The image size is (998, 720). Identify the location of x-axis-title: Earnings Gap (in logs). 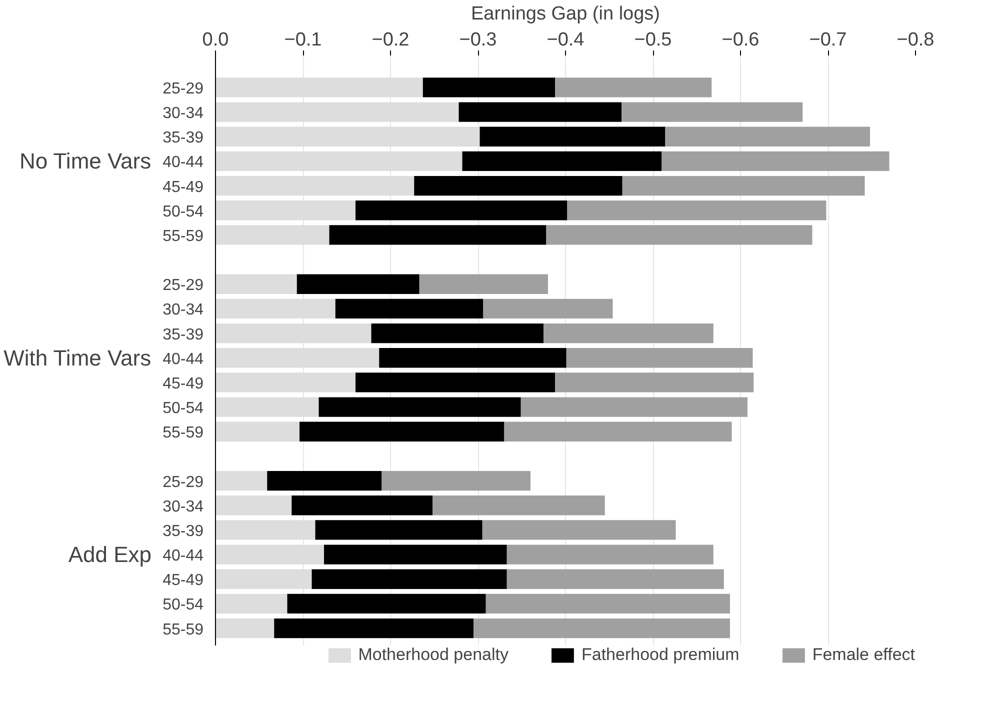
(565, 14).